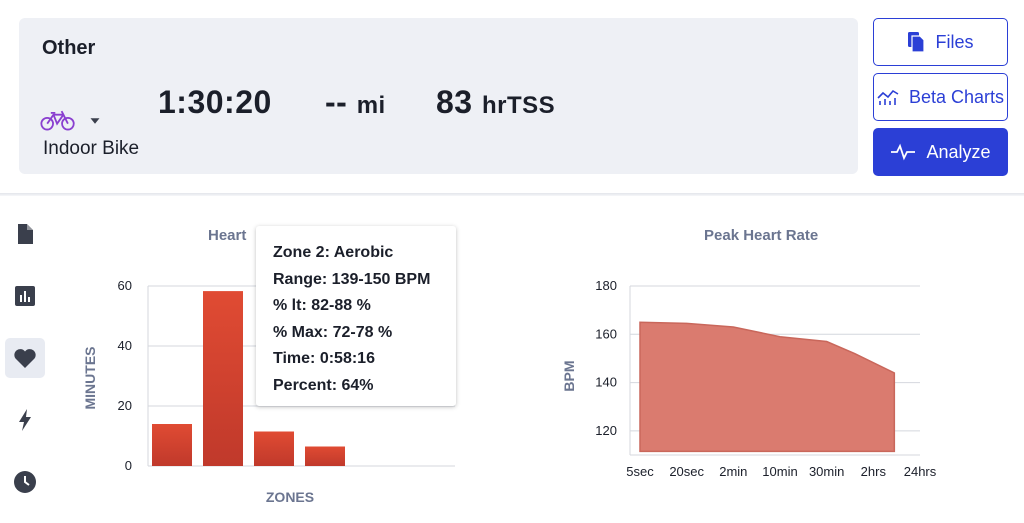  I want to click on tooltip-zone: Zone 2: Aerobic, so click(333, 252).